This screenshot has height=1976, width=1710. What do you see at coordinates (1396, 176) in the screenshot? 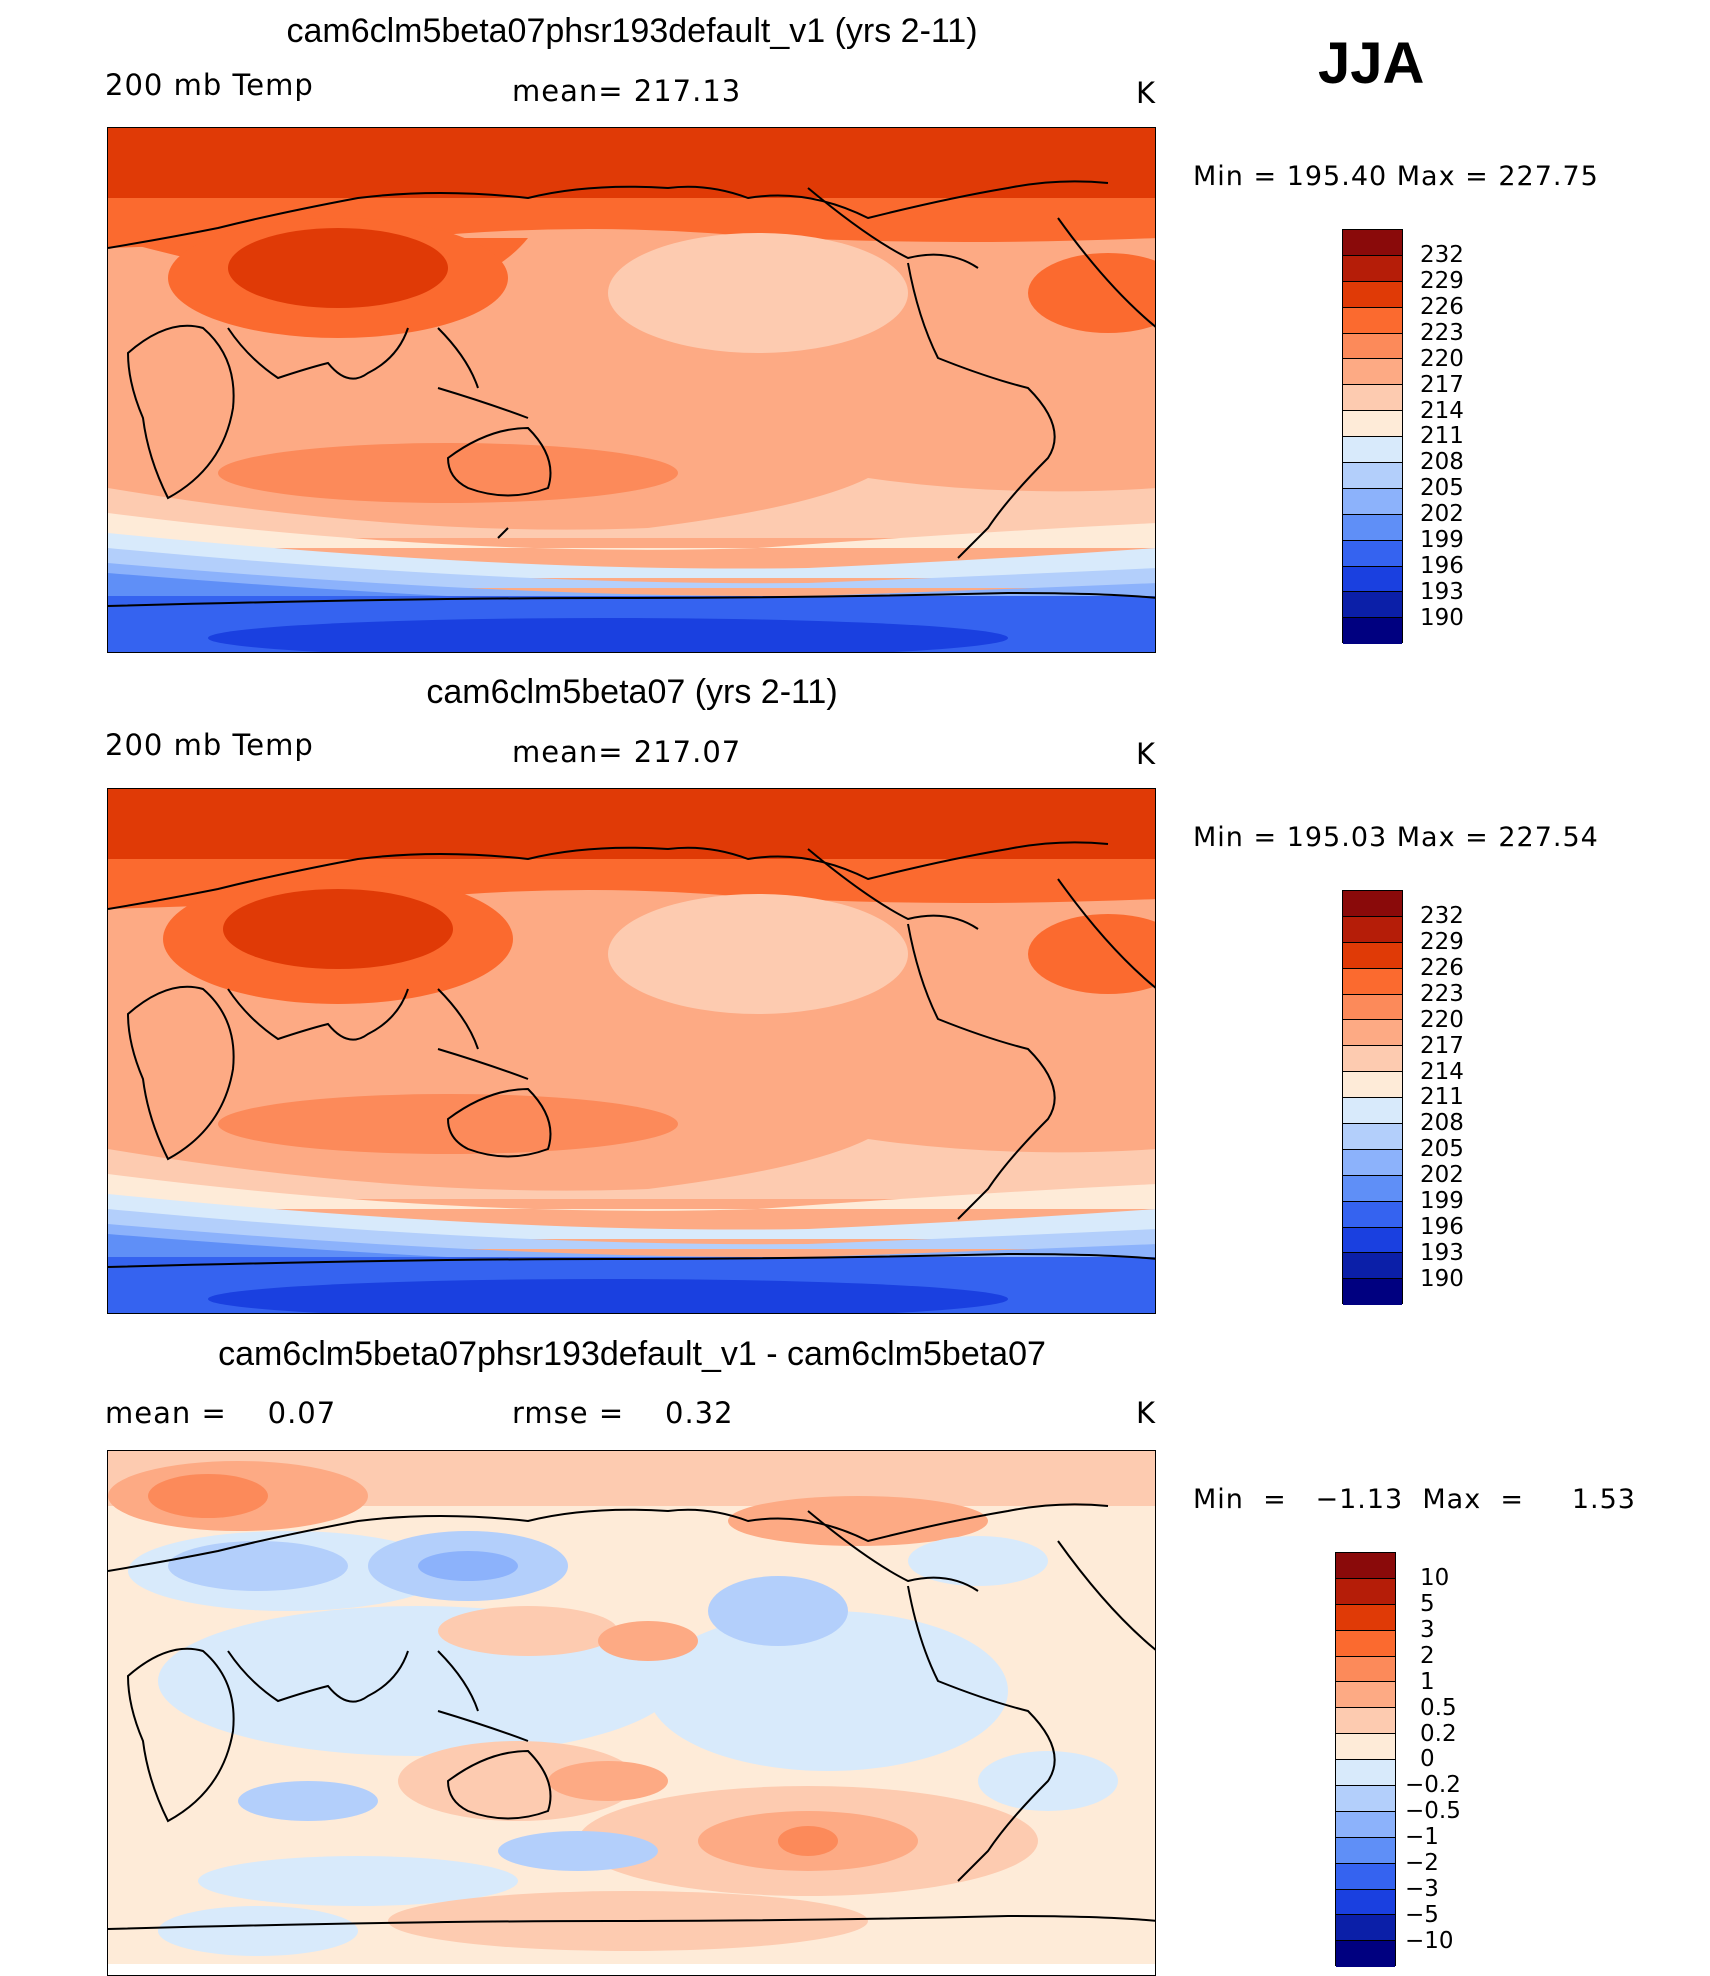
I see `panel-1-min-max: Min = 195.40 Max = 227.75` at bounding box center [1396, 176].